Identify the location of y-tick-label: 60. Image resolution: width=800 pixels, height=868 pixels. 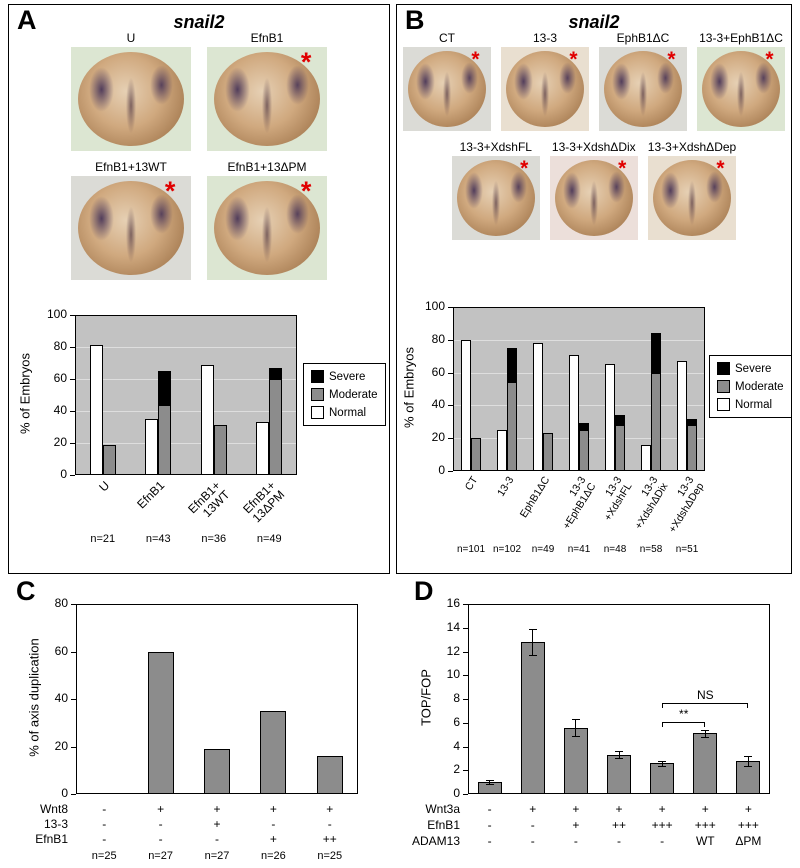
(60, 378).